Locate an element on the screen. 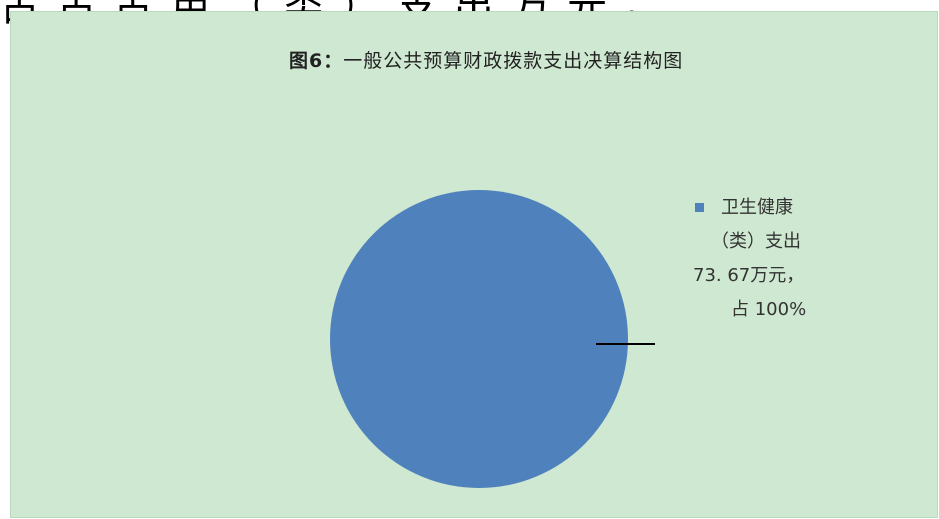 The width and height of the screenshot is (939, 519). data-label-line-3: 73. 67万元， is located at coordinates (749, 275).